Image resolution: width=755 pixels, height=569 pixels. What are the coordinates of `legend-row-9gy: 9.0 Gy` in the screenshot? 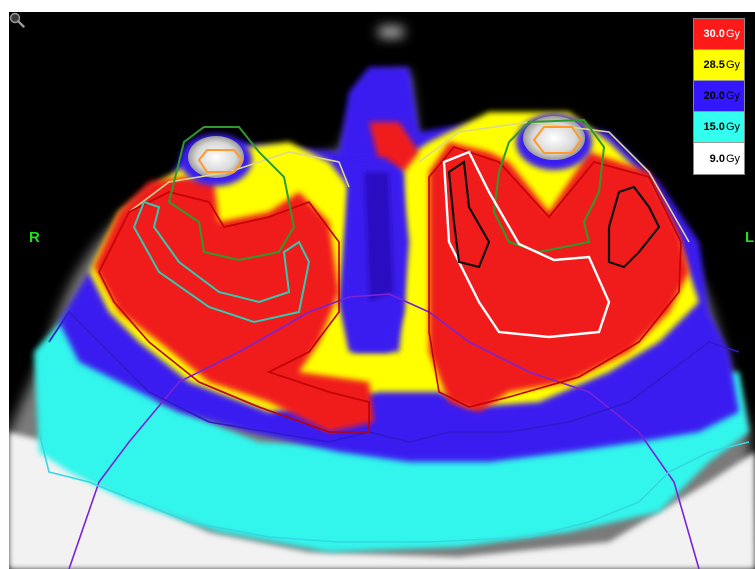 It's located at (719, 158).